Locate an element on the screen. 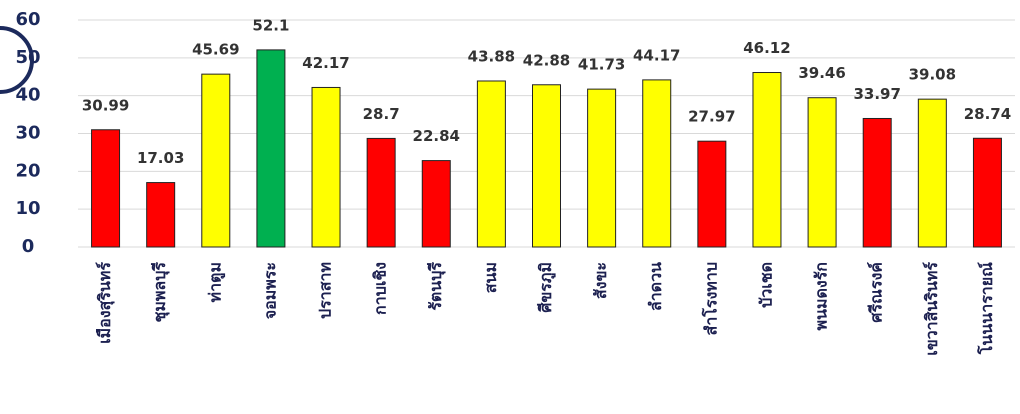 Image resolution: width=1020 pixels, height=414 pixels. x-tick-label: เขวาสินรินทร์ is located at coordinates (931, 309).